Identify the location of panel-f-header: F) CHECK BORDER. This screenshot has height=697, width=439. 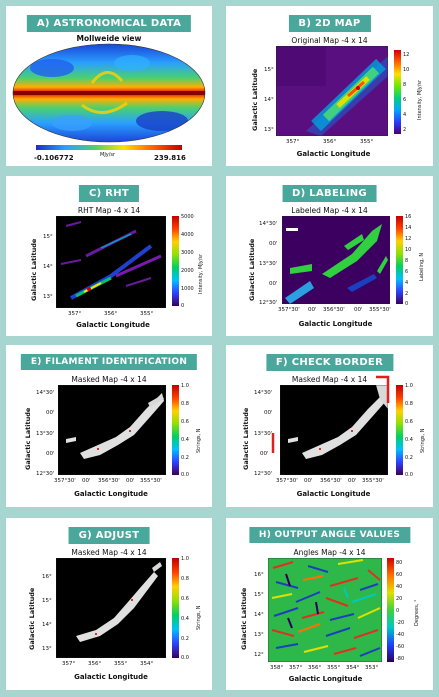
(329, 362).